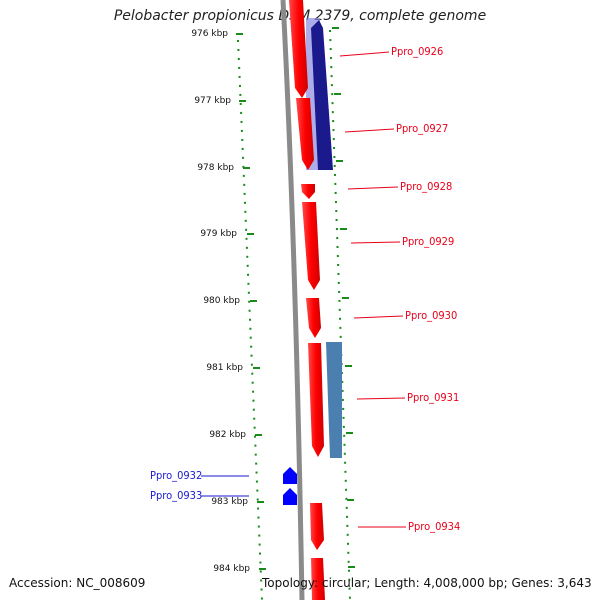 The height and width of the screenshot is (600, 600). I want to click on gene-label-ppro-0928: Ppro_0928, so click(426, 186).